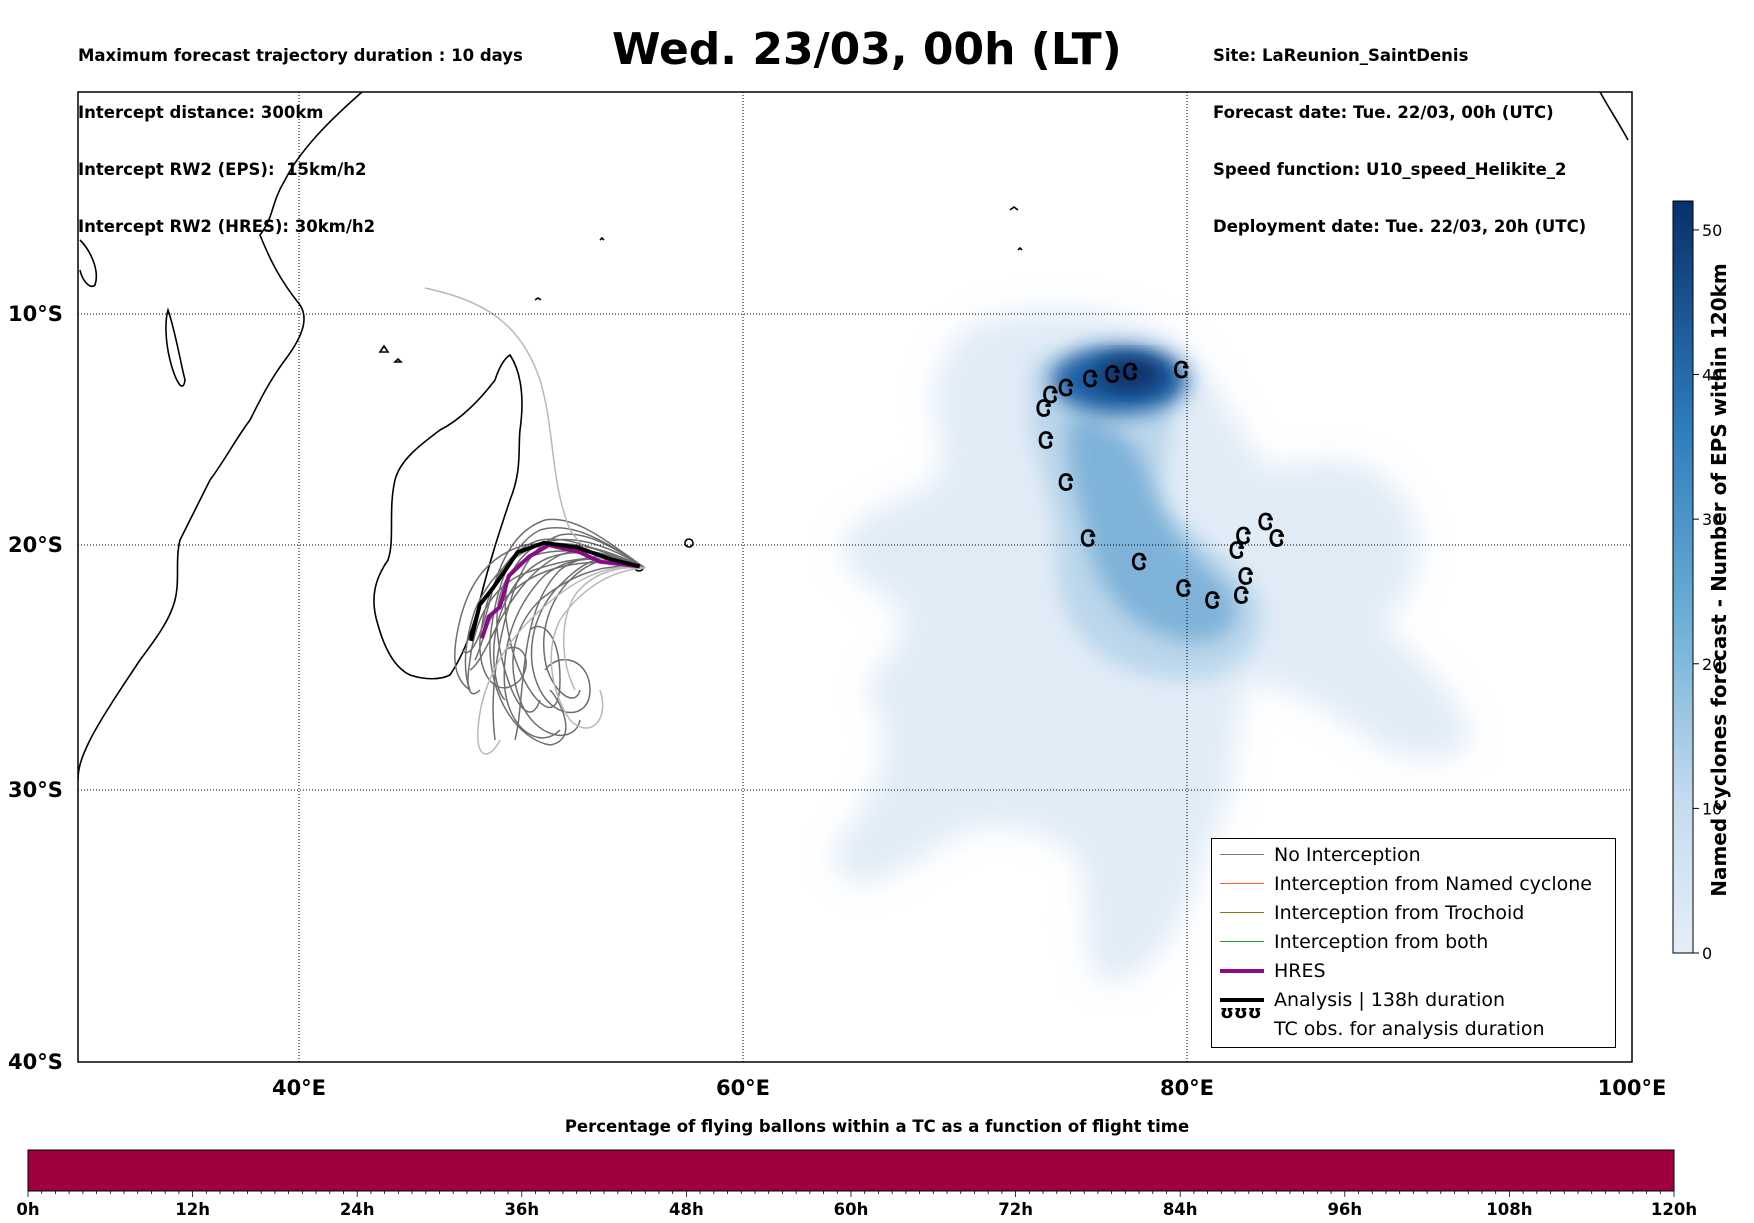 This screenshot has width=1754, height=1223. I want to click on lon-label-40e: 40°E, so click(299, 1088).